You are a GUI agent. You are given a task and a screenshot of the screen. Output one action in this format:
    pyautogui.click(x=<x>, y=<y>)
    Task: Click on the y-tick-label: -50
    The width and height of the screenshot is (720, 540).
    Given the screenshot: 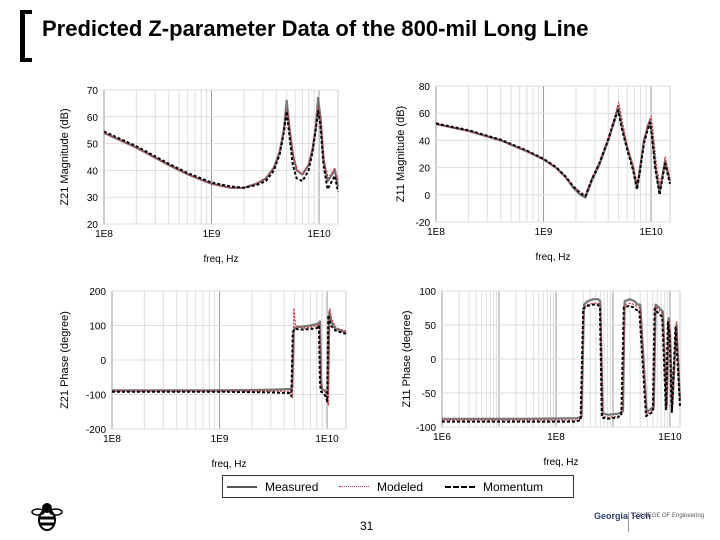 What is the action you would take?
    pyautogui.click(x=429, y=394)
    